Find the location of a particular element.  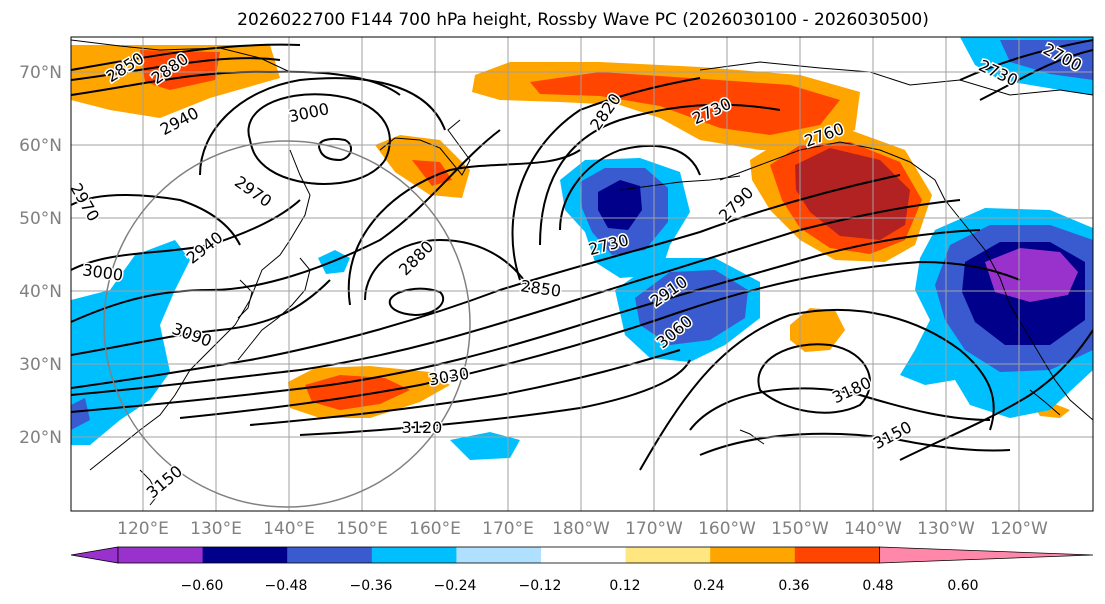

coastline-korea is located at coordinates (245, 299).